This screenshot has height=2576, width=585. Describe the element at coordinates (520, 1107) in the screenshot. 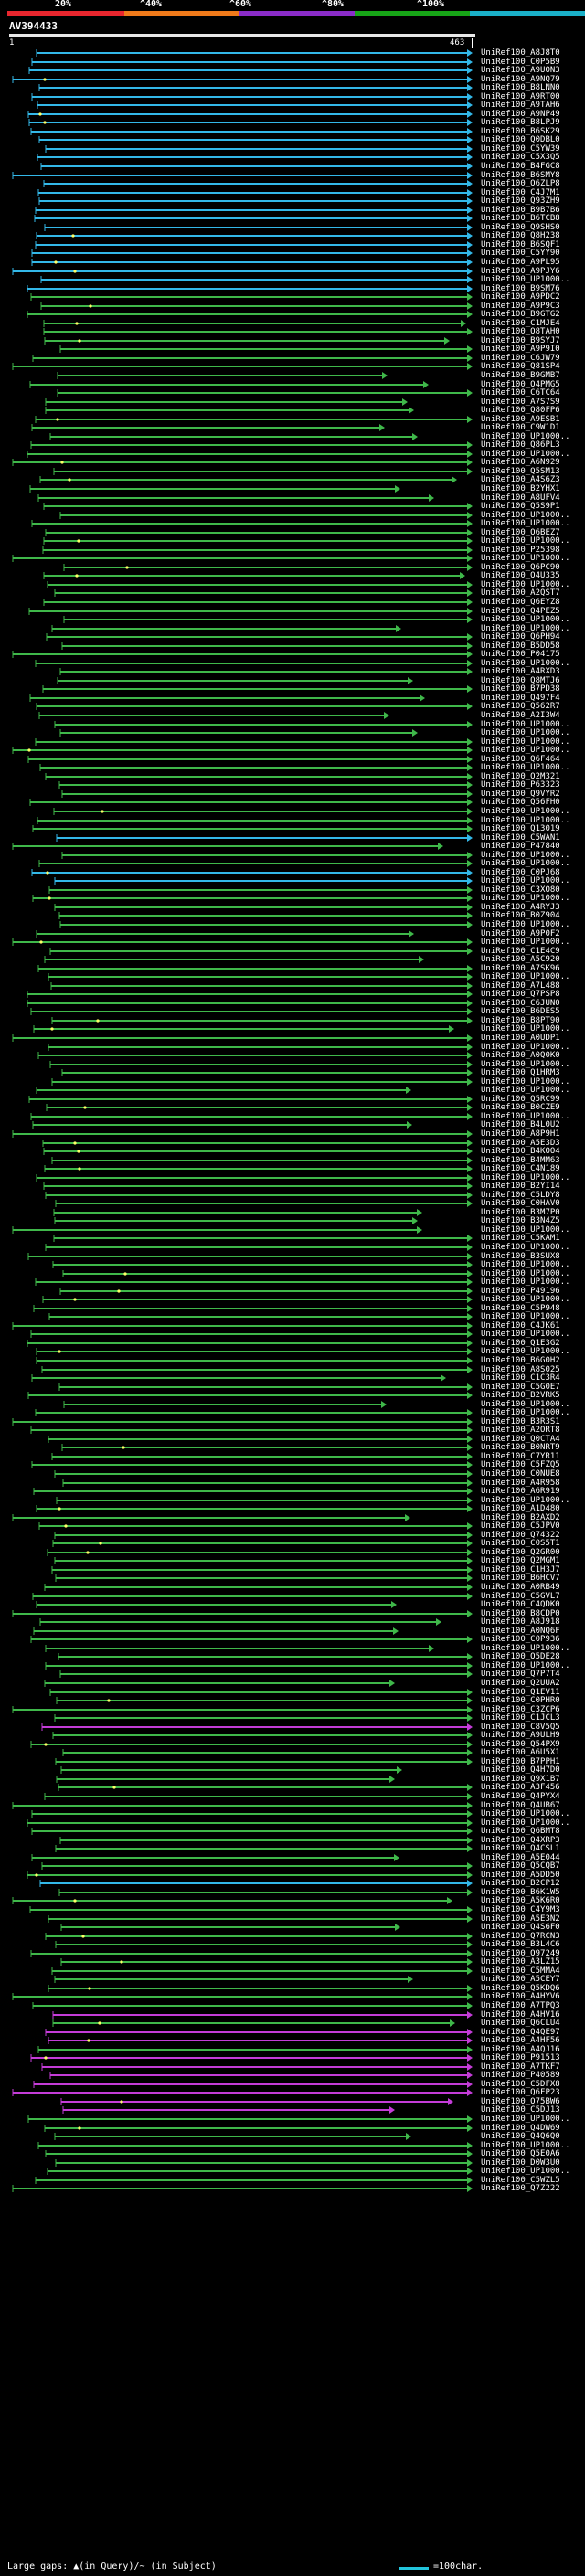

I see `hit-label: UniRef100_B0CZE9` at that location.